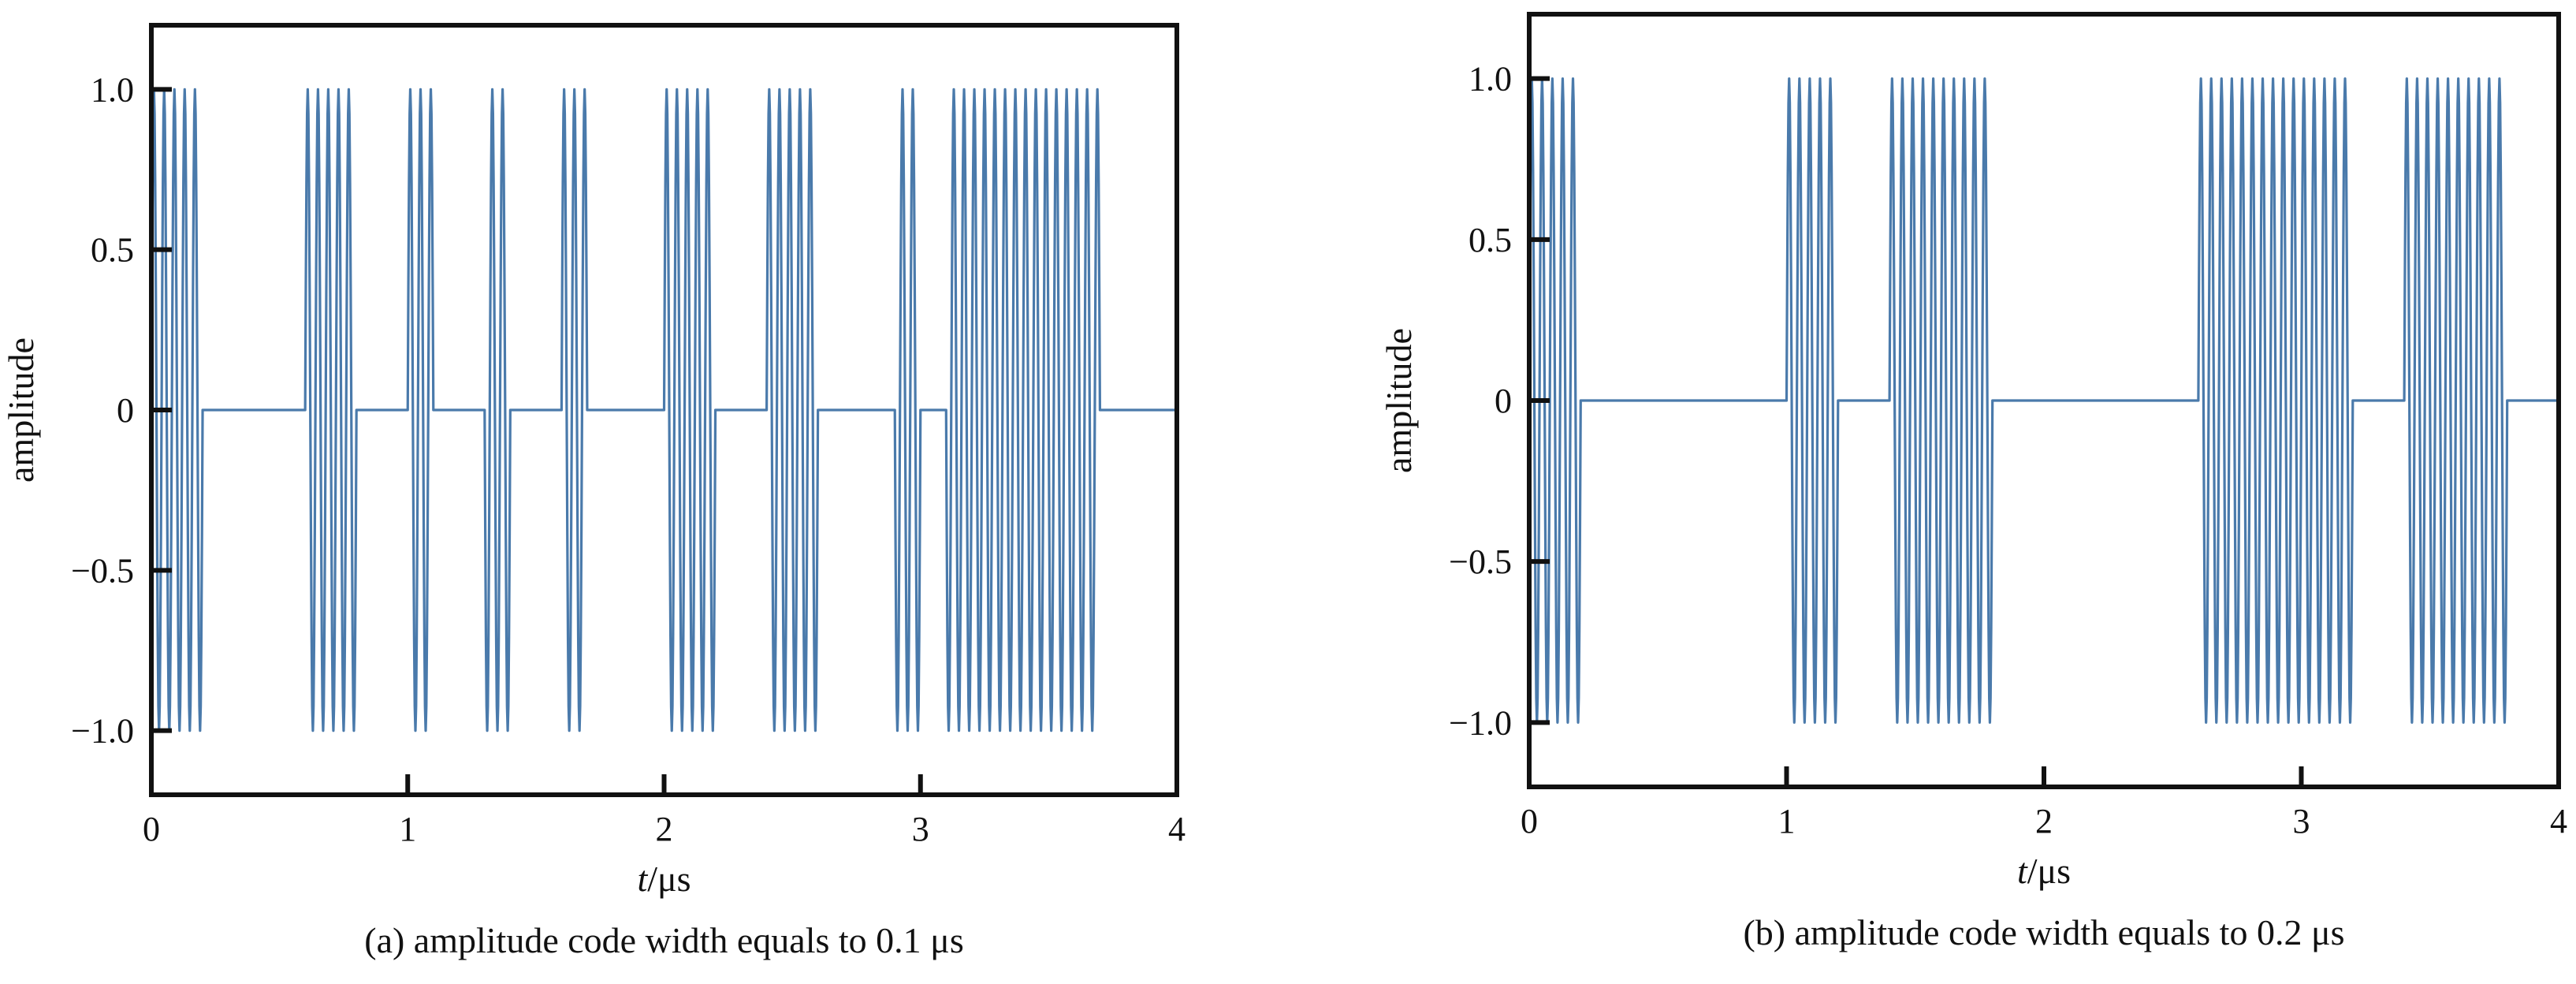 The image size is (2576, 984). What do you see at coordinates (102, 570) in the screenshot?
I see `y-tick-label-a-3: −0.5` at bounding box center [102, 570].